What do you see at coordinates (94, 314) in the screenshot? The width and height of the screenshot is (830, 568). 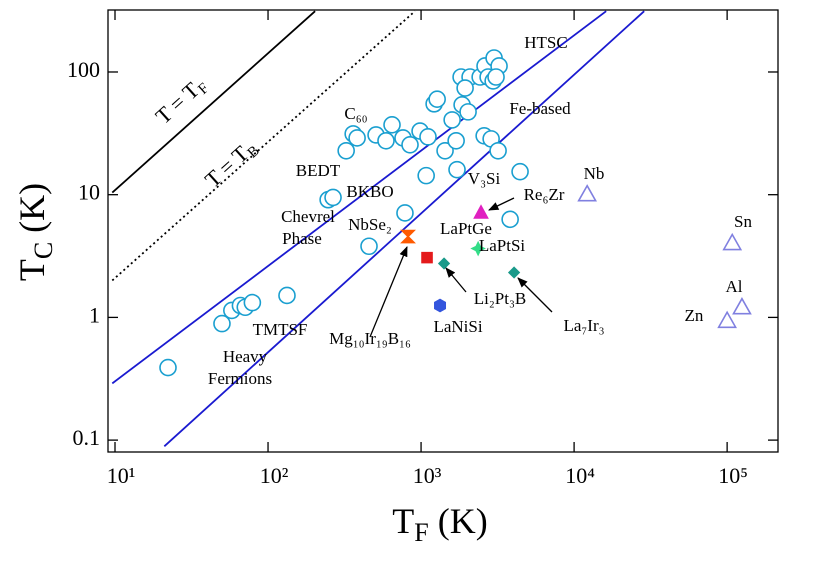 I see `y-tick-label: 1` at bounding box center [94, 314].